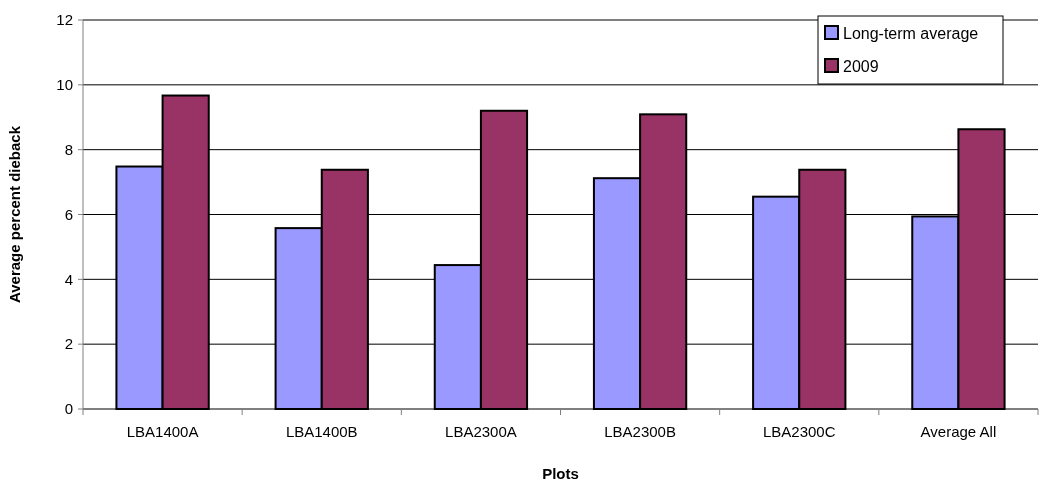  What do you see at coordinates (68, 214) in the screenshot?
I see `y-tick-label: 6` at bounding box center [68, 214].